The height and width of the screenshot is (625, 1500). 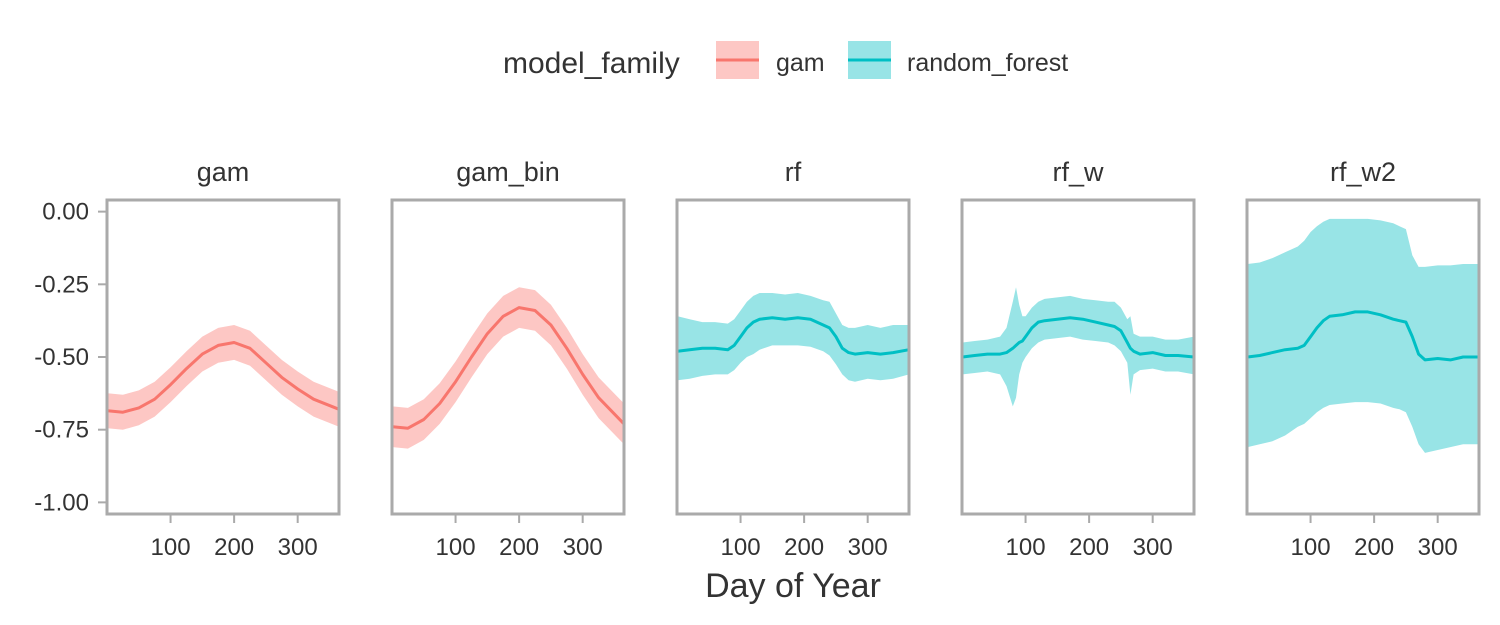 I want to click on y-tick-label: -0.50, so click(x=61, y=357).